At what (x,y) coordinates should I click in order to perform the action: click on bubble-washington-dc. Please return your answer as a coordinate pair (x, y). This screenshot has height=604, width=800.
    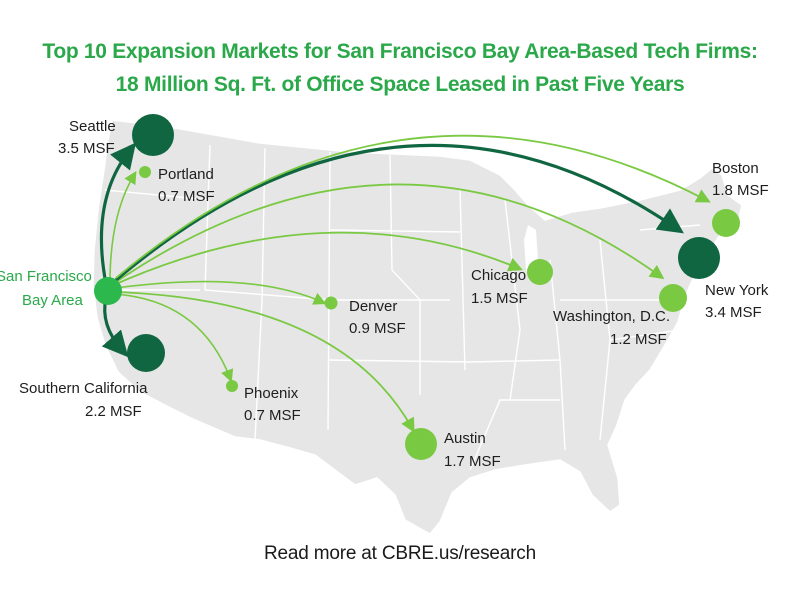
    Looking at the image, I should click on (673, 298).